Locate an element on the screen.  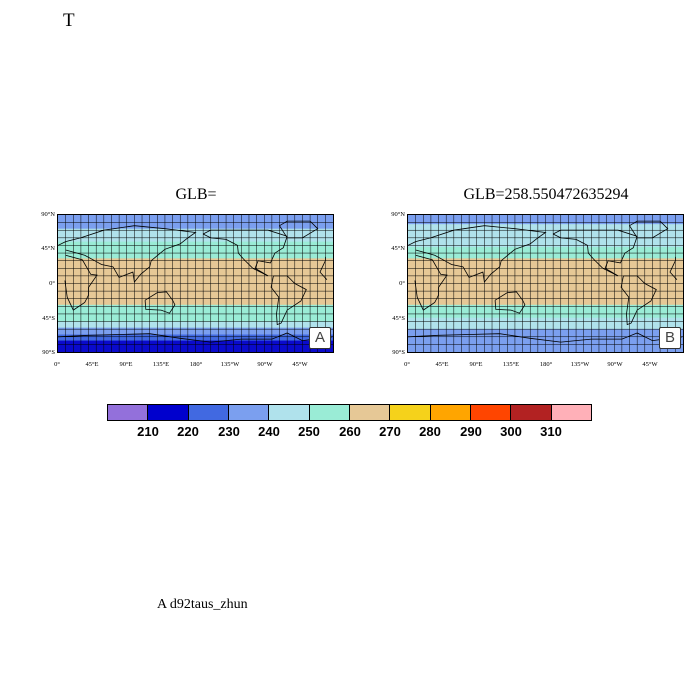
page-title: T is located at coordinates (69, 20).